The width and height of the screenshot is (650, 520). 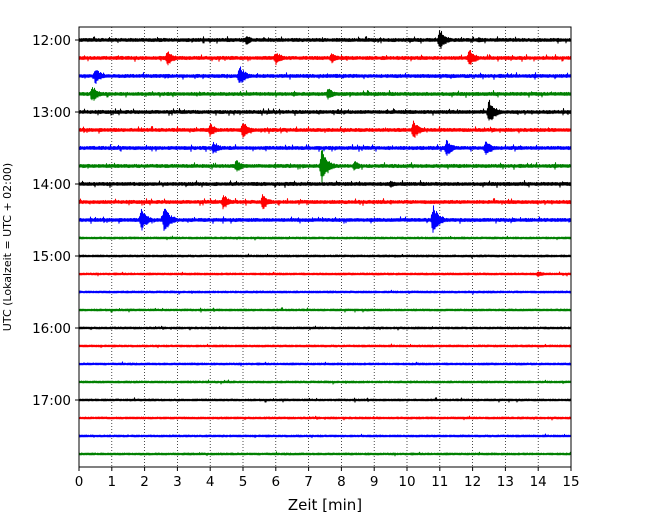 What do you see at coordinates (325, 505) in the screenshot?
I see `x-axis-label: Zeit [min]` at bounding box center [325, 505].